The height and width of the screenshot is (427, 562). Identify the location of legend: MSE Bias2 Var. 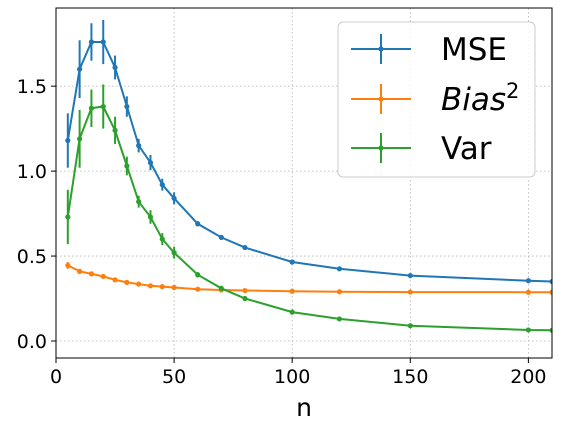
(436, 99).